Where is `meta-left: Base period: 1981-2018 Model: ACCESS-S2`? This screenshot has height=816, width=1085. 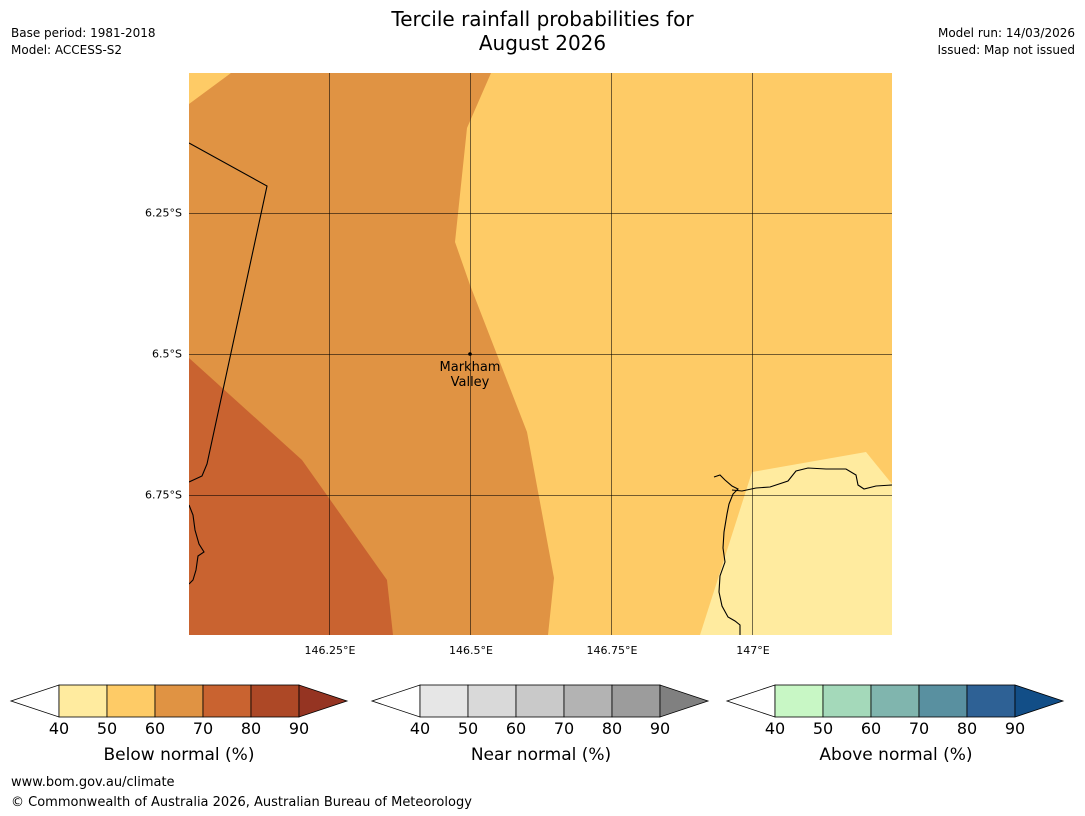 meta-left: Base period: 1981-2018 Model: ACCESS-S2 is located at coordinates (83, 42).